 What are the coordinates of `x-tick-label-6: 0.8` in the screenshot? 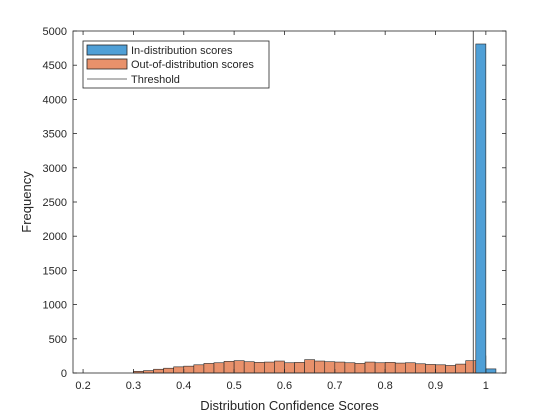 It's located at (385, 386).